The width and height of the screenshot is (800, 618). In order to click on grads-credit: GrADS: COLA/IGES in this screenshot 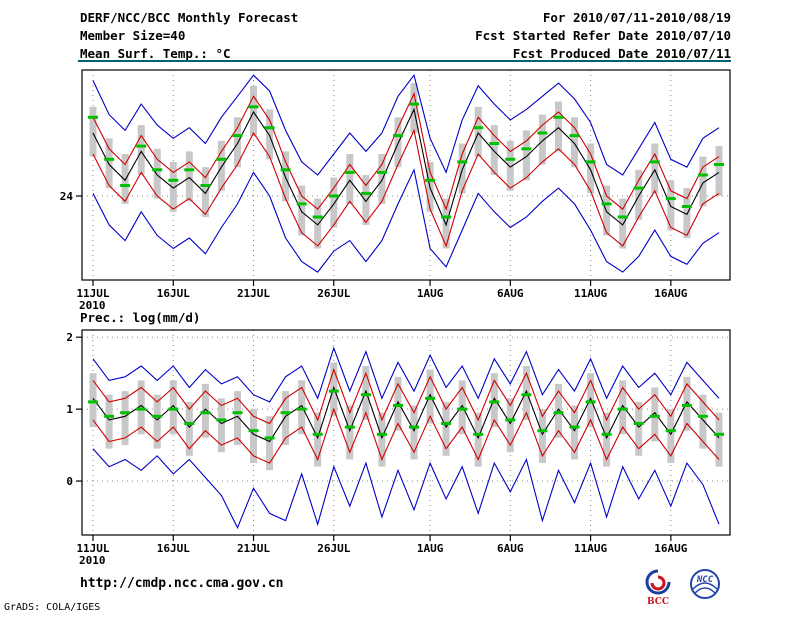, I will do `click(52, 607)`.